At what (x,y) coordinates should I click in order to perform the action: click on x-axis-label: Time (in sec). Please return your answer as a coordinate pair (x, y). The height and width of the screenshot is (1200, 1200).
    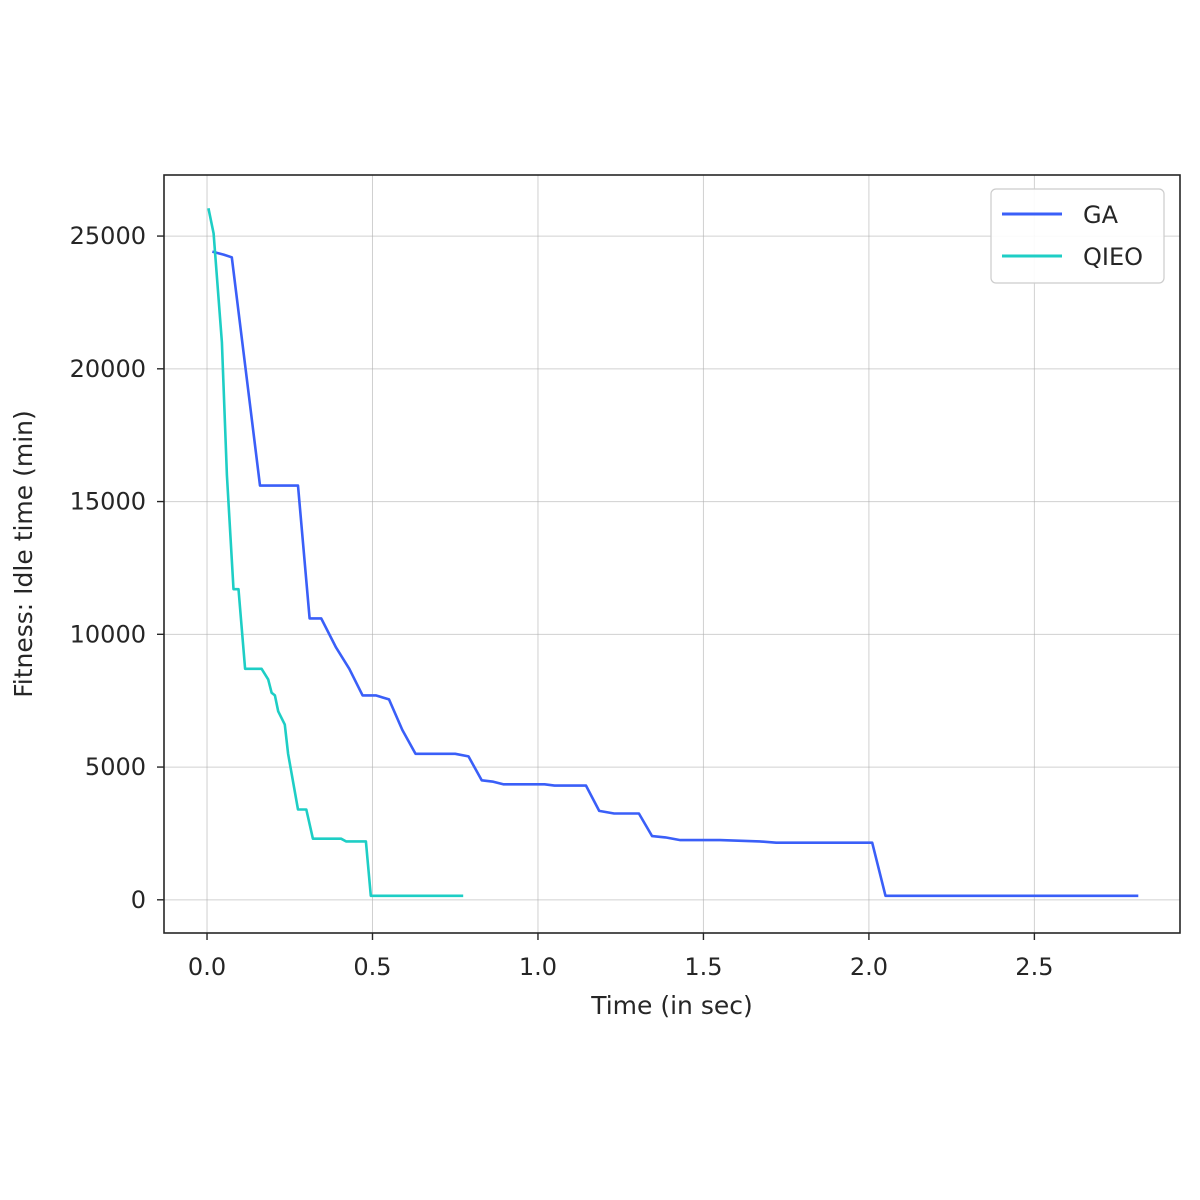
    Looking at the image, I should click on (671, 1005).